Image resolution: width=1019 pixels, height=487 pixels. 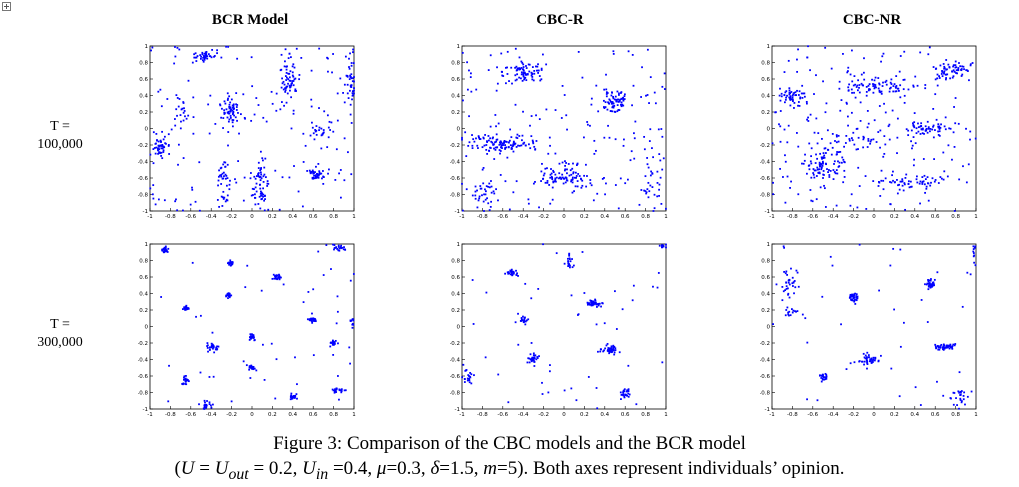 I want to click on expand-icon, so click(x=6, y=6).